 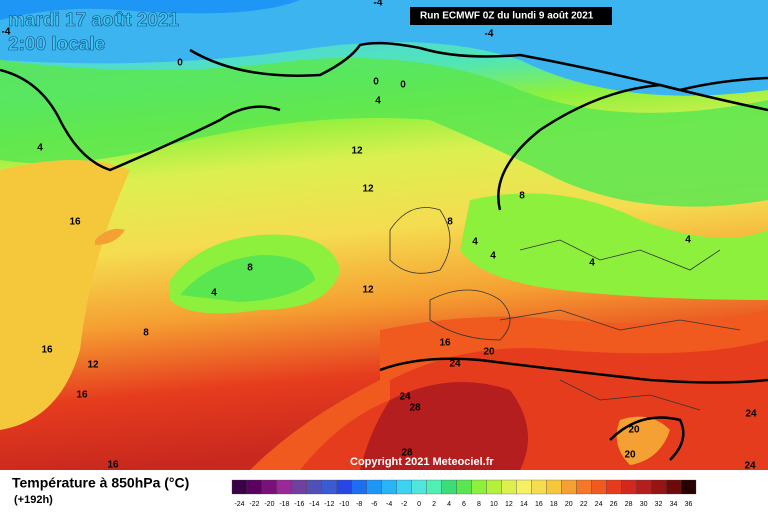 I want to click on colorbar-tick-label: -22, so click(x=254, y=504).